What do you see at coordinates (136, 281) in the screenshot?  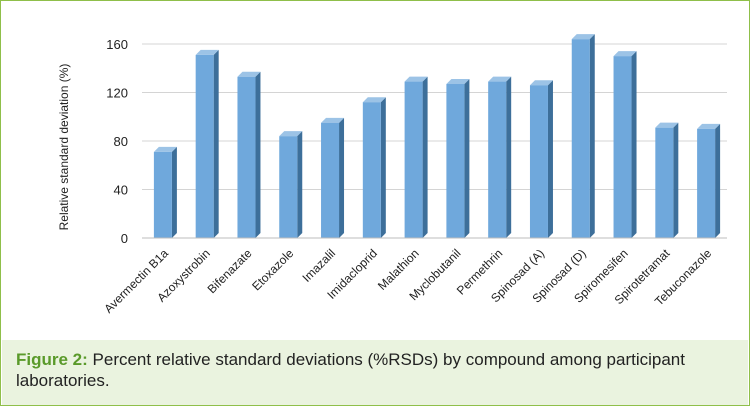 I see `x-category-label: Avermectin B1a` at bounding box center [136, 281].